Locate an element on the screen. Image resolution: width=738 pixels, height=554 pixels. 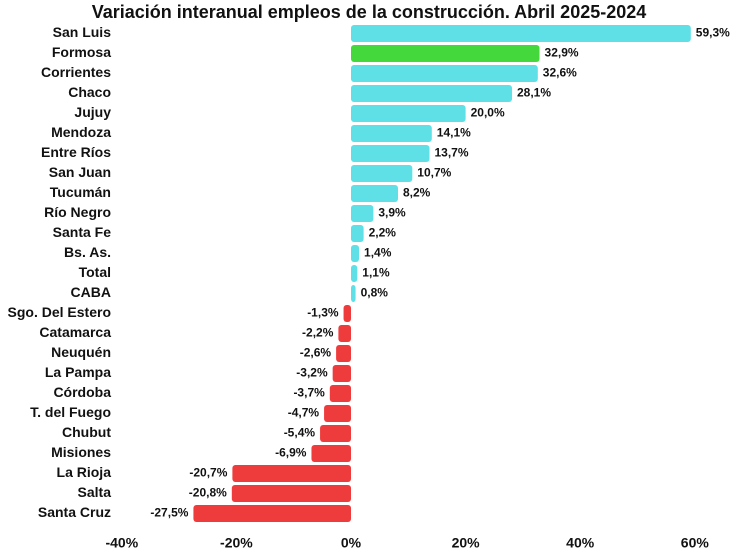
data-label: 20,0% is located at coordinates (488, 113).